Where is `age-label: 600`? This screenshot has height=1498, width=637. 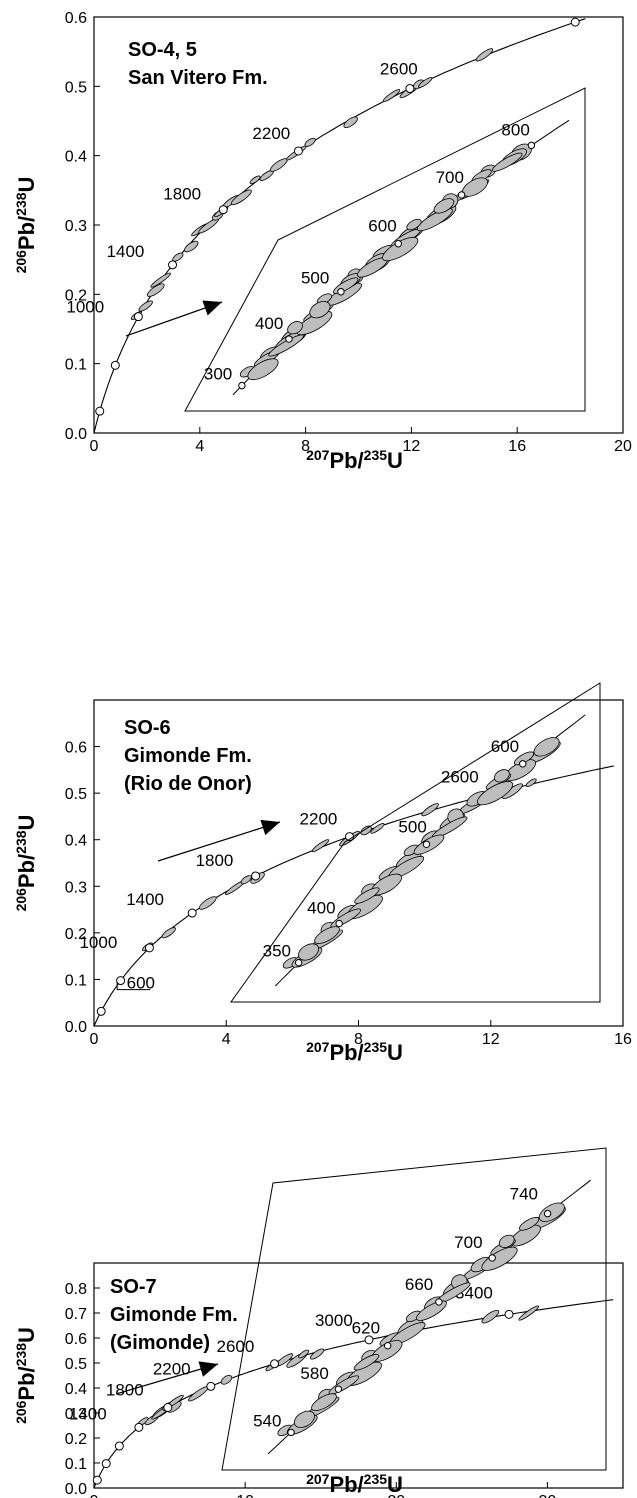 age-label: 600 is located at coordinates (141, 983).